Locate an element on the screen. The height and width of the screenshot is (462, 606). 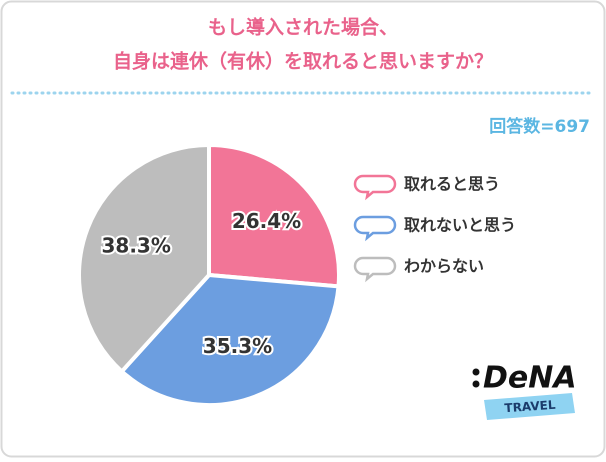
legend-label: わからない is located at coordinates (444, 266).